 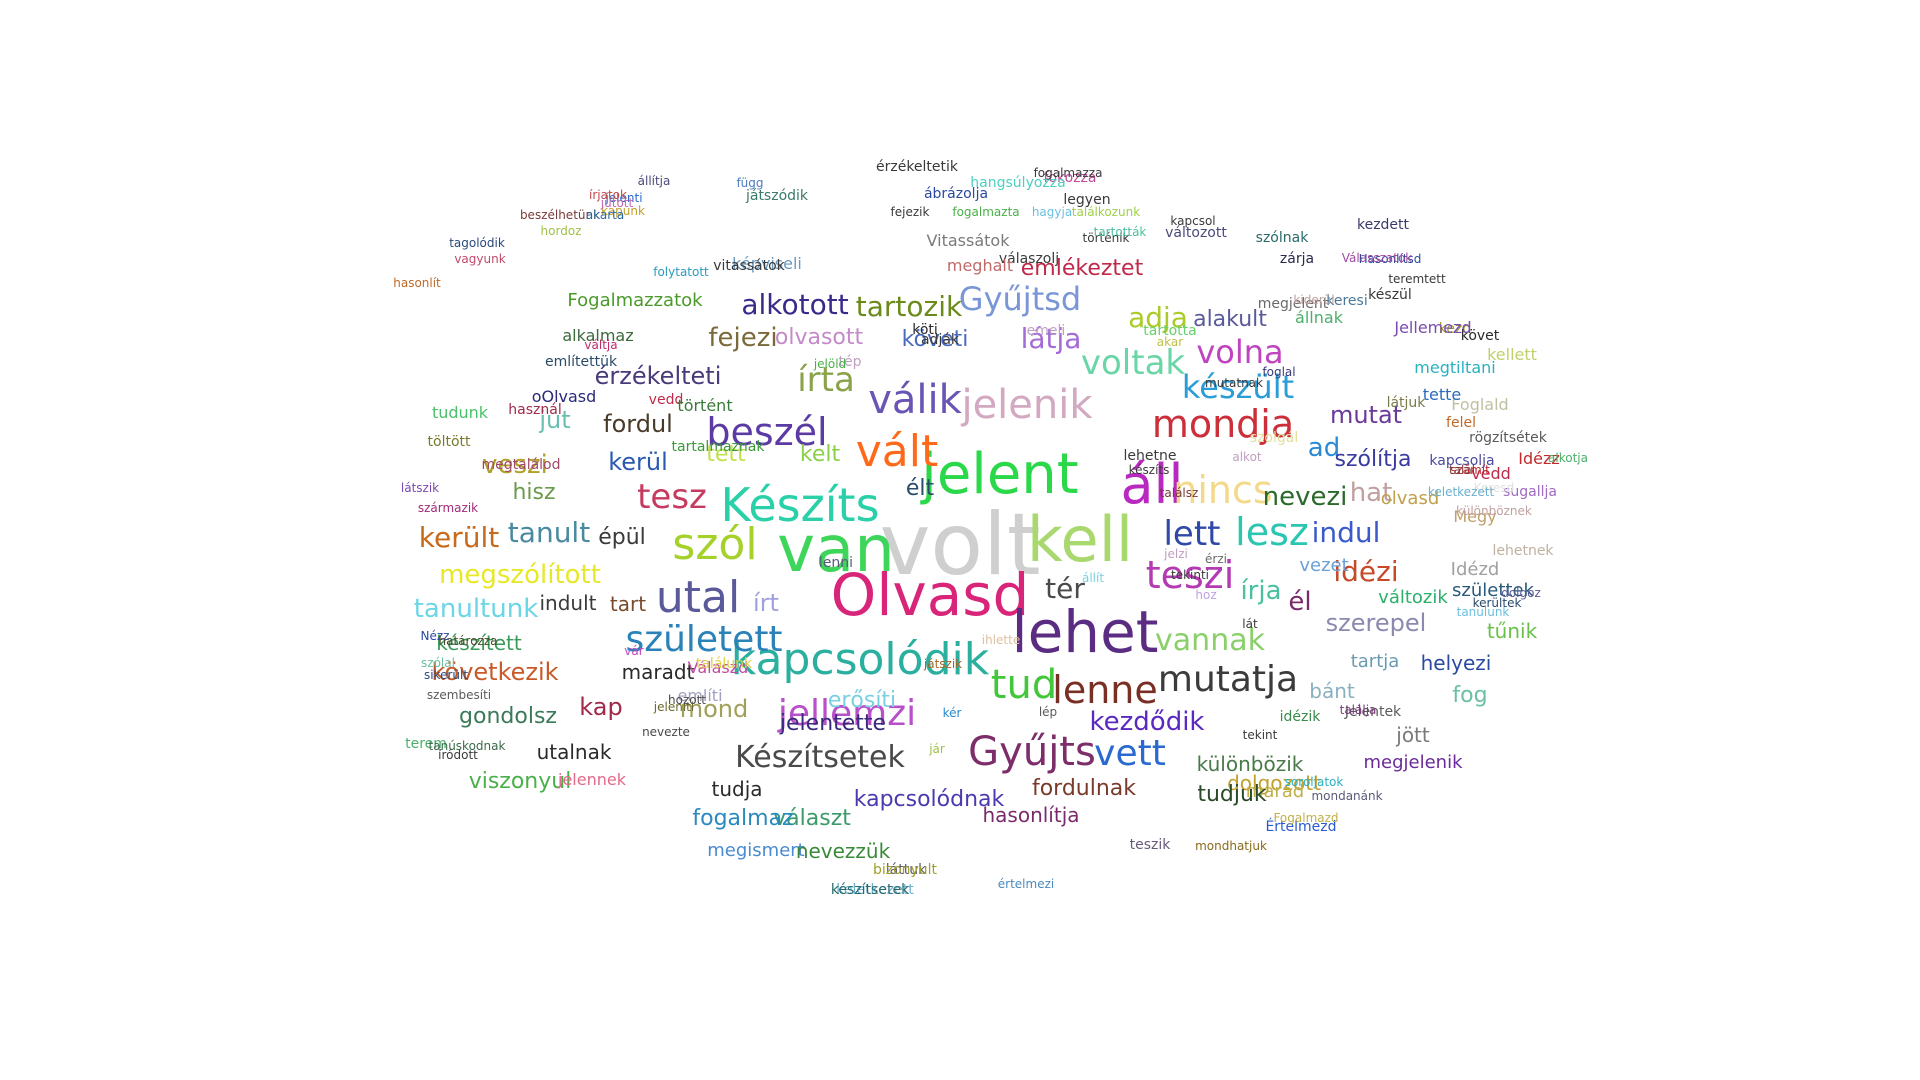 I want to click on word-188: tagolódik, so click(x=477, y=243).